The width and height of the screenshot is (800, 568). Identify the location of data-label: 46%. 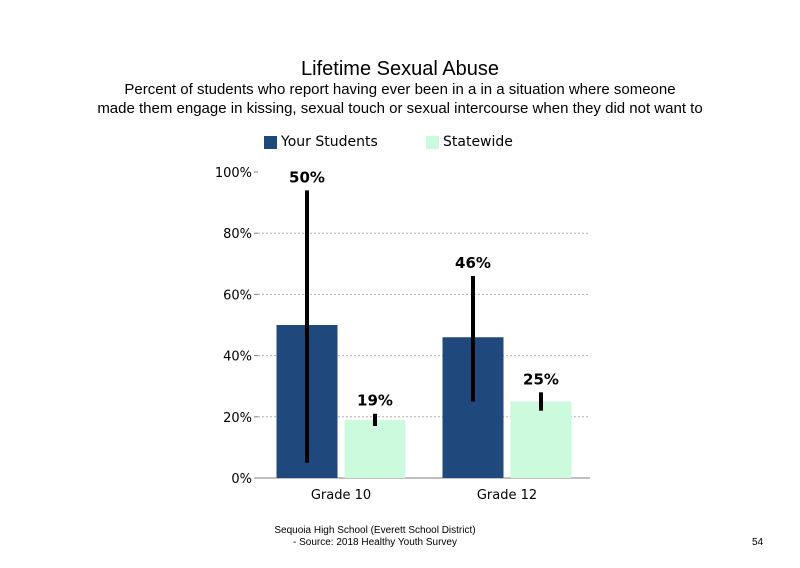
(473, 263).